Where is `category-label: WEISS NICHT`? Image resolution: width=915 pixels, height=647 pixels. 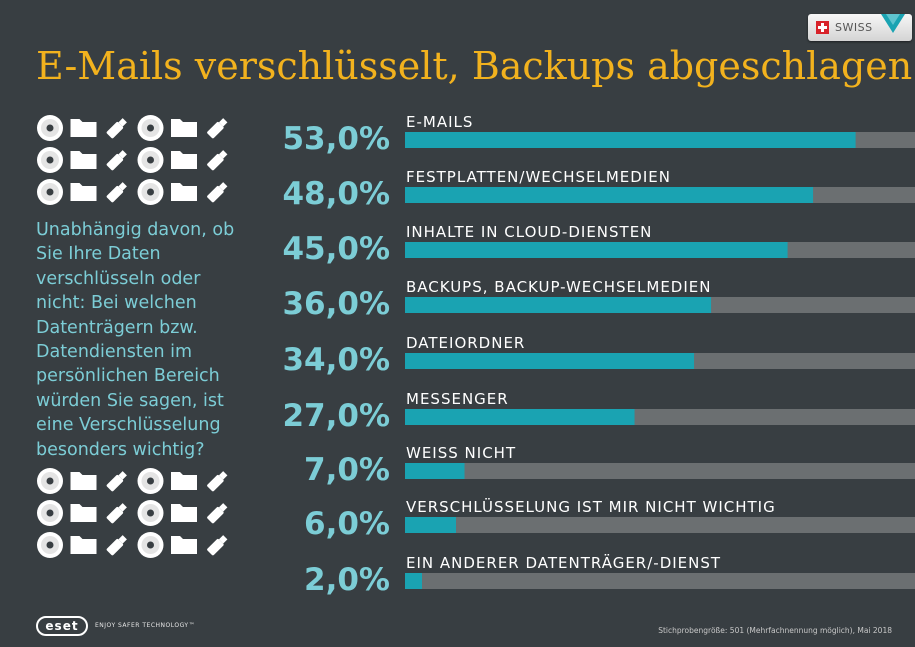 category-label: WEISS NICHT is located at coordinates (461, 453).